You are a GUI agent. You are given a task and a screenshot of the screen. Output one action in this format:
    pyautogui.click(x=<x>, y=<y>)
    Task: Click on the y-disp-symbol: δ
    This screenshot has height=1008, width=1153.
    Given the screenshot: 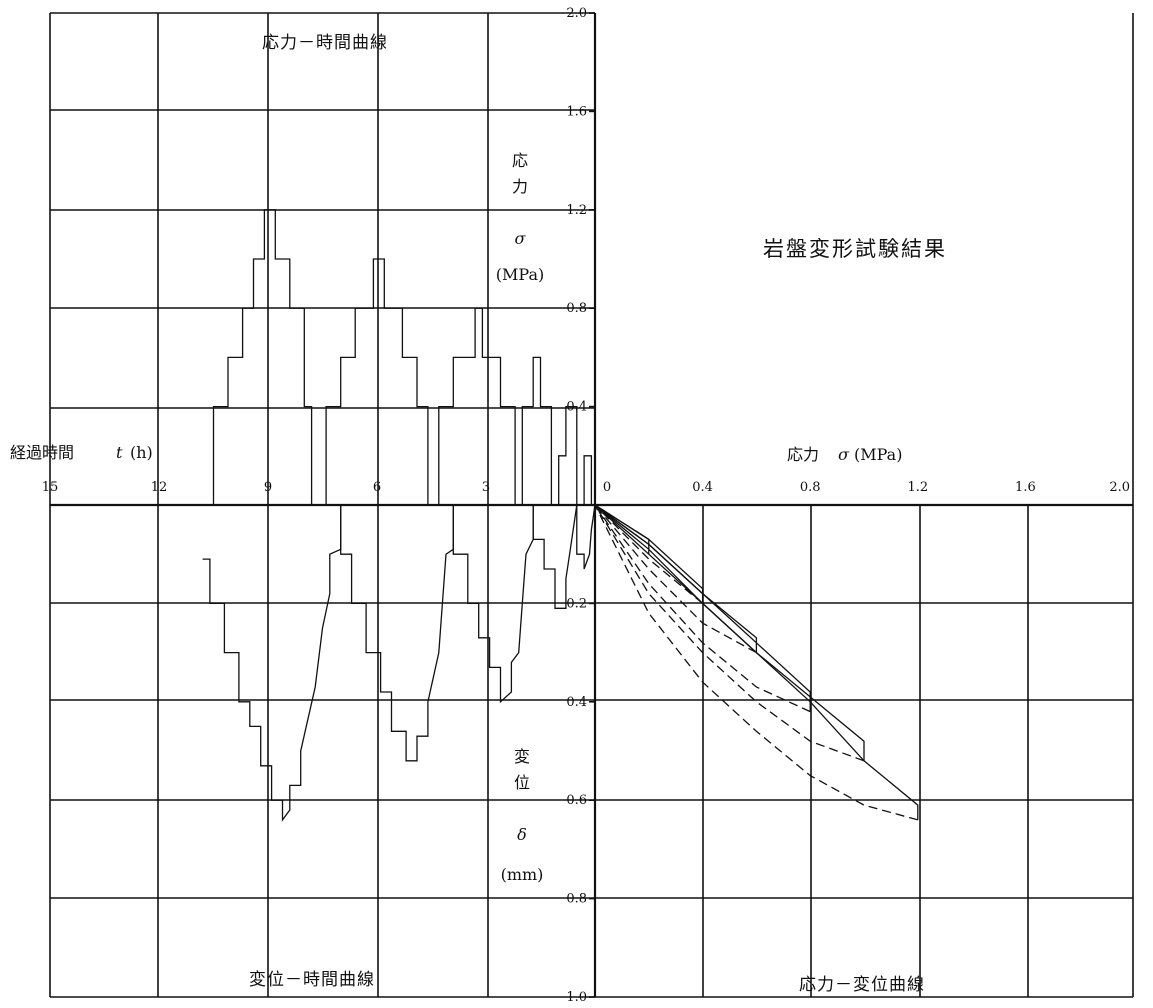 What is the action you would take?
    pyautogui.click(x=522, y=834)
    